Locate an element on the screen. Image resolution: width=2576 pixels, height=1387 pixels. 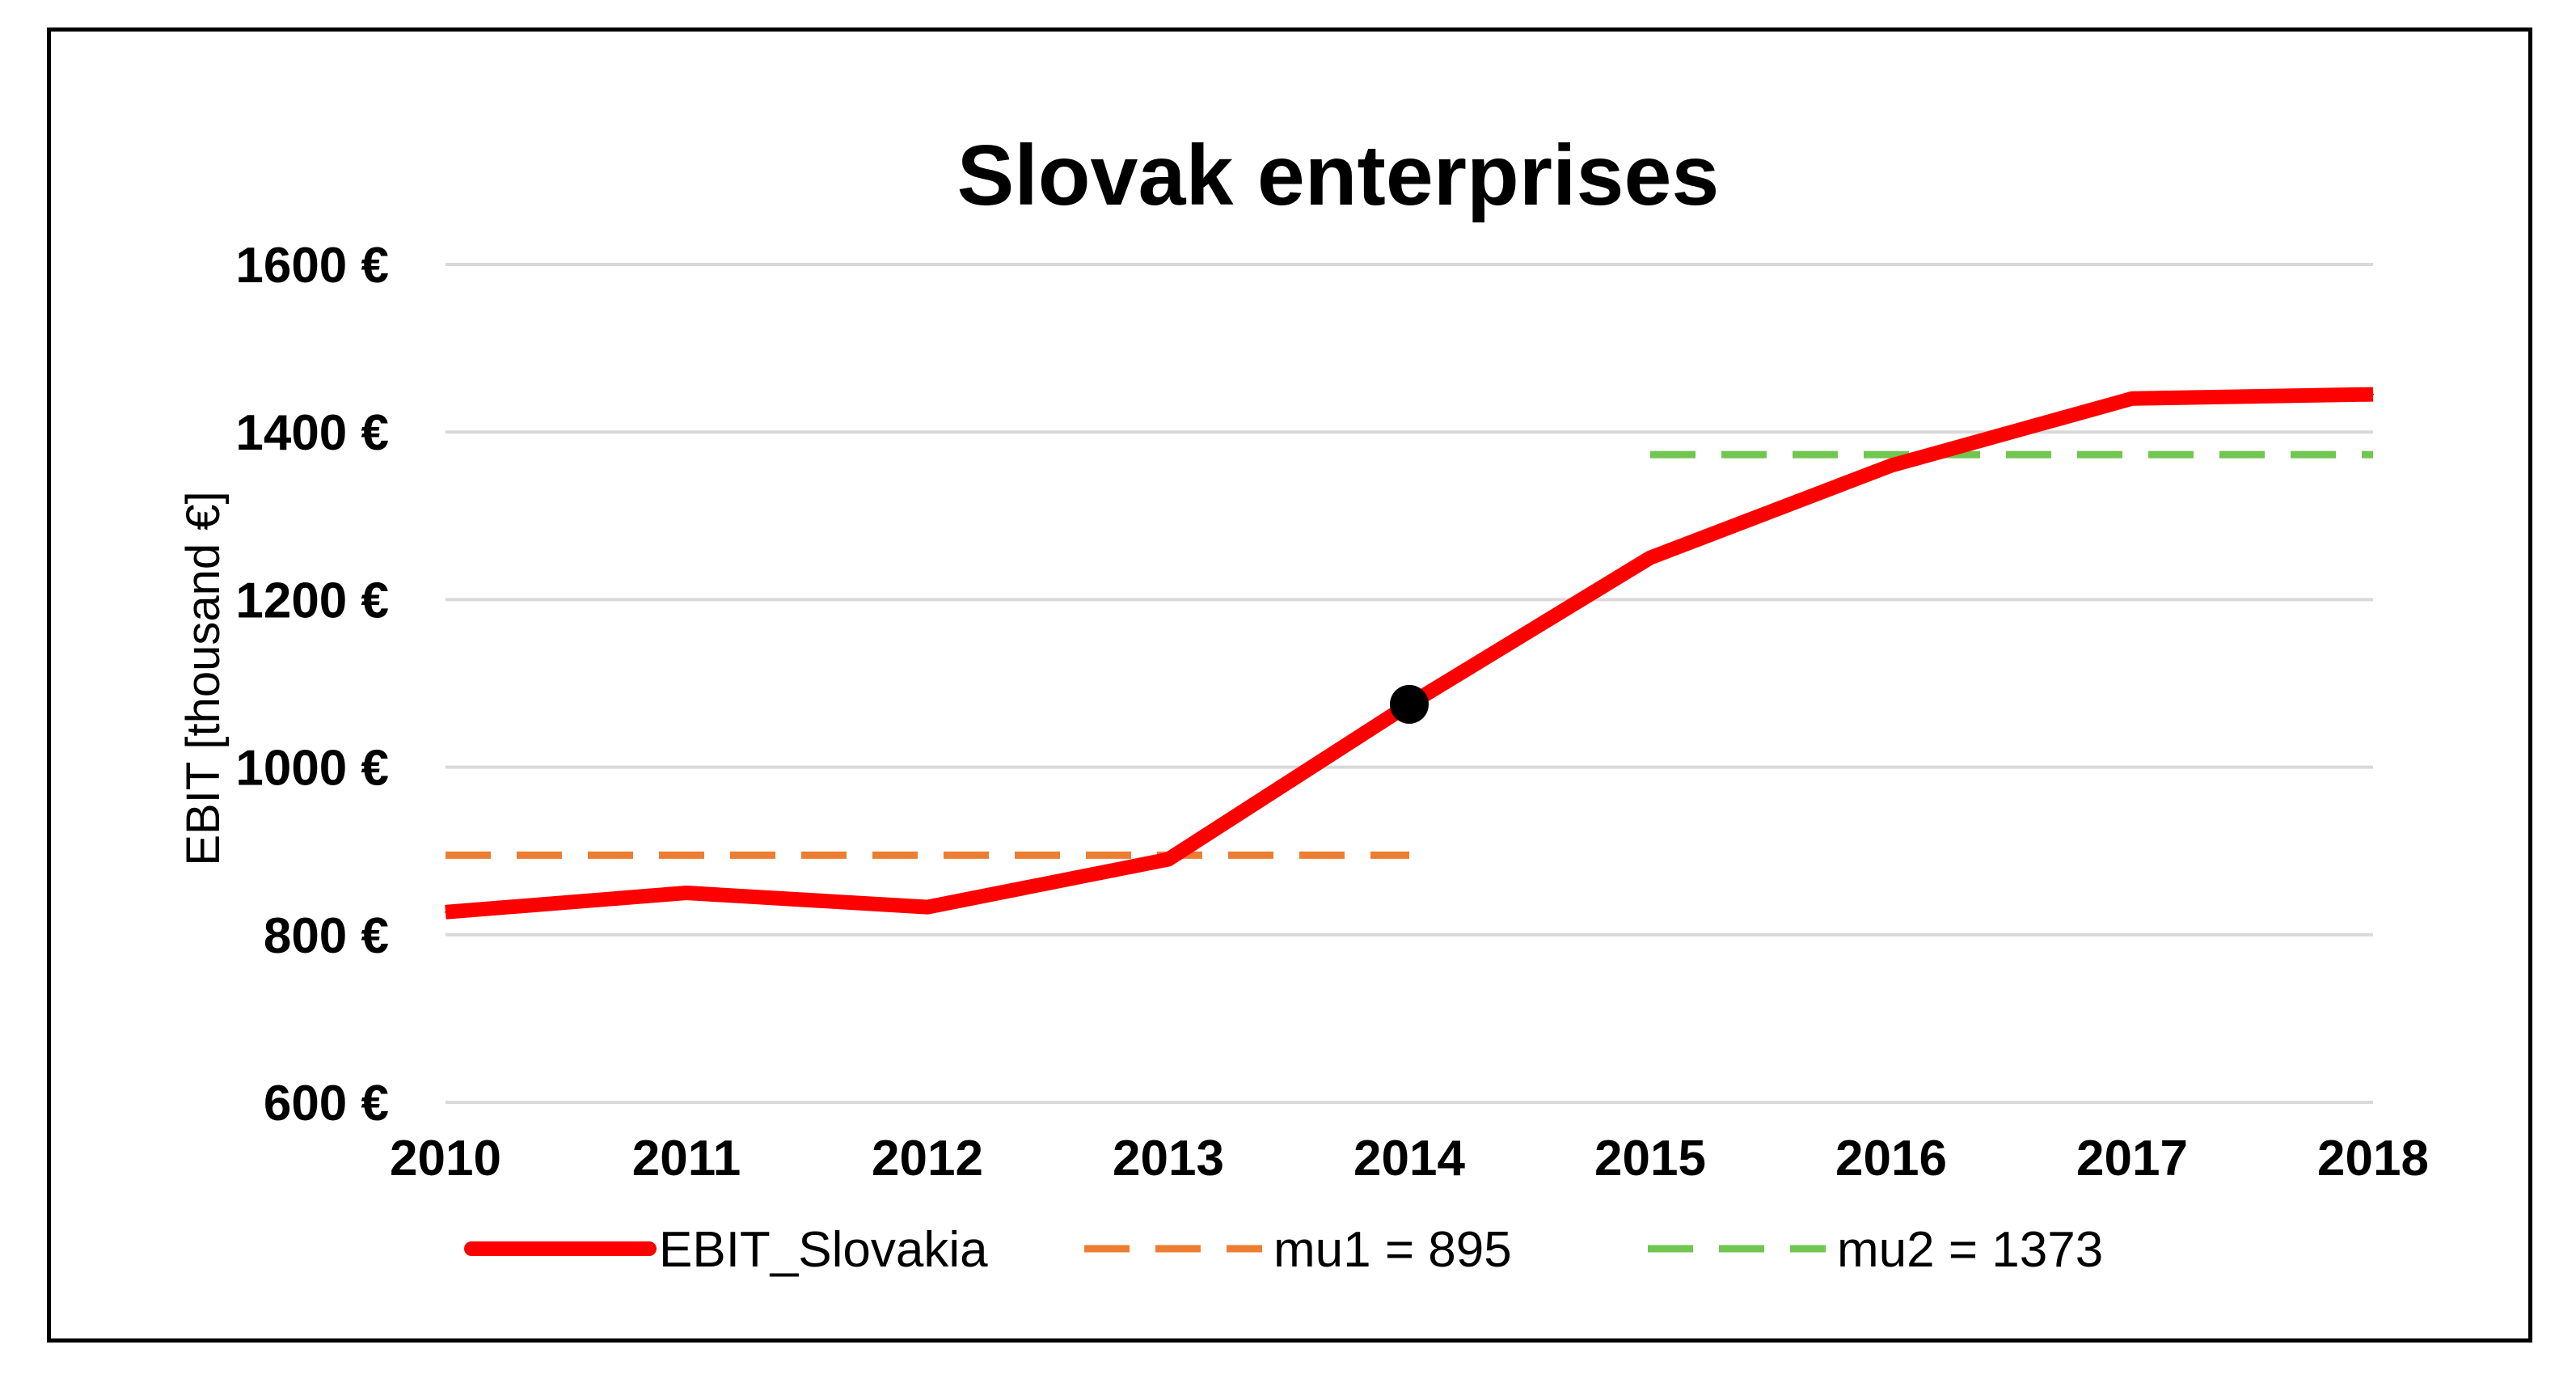
x-tick-label: 2012 is located at coordinates (927, 1158).